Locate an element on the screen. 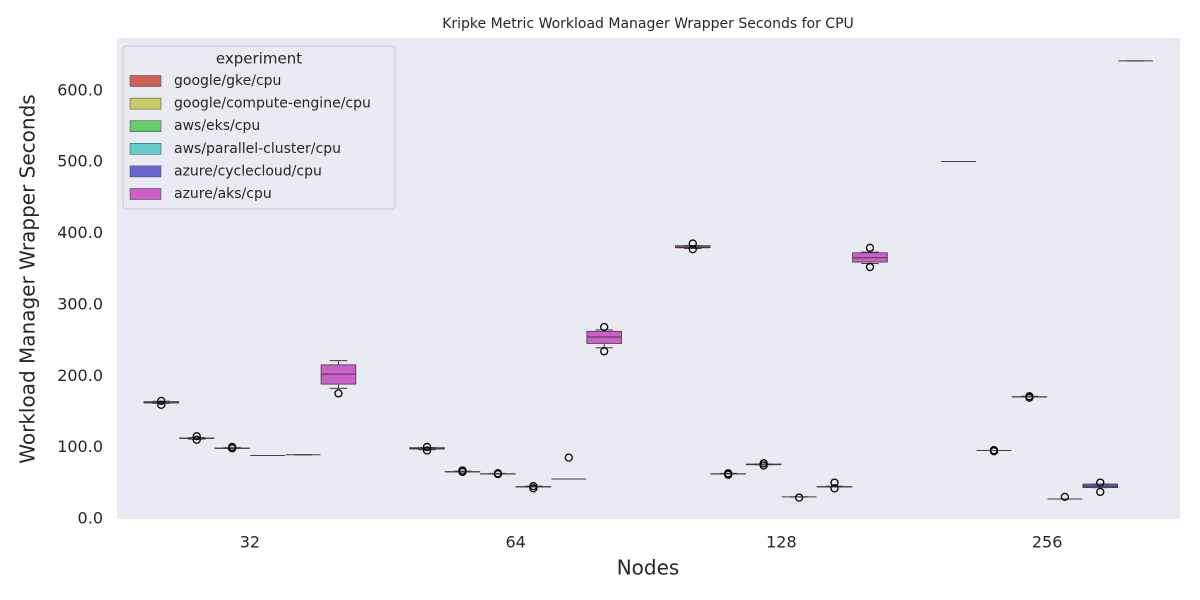 The image size is (1200, 600). legend-label: azure/aks/cpu is located at coordinates (223, 194).